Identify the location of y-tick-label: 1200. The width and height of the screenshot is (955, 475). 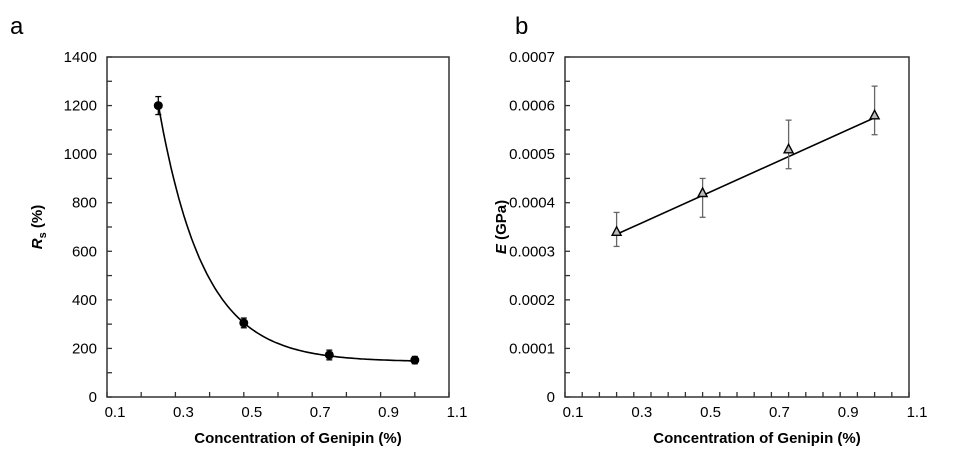
(80, 106).